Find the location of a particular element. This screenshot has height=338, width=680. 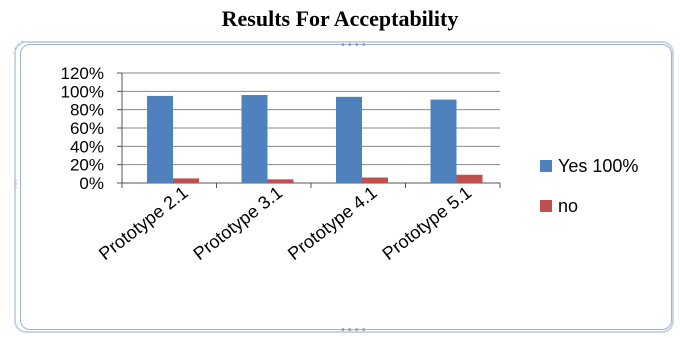

chart-title: Results For Acceptability is located at coordinates (340, 18).